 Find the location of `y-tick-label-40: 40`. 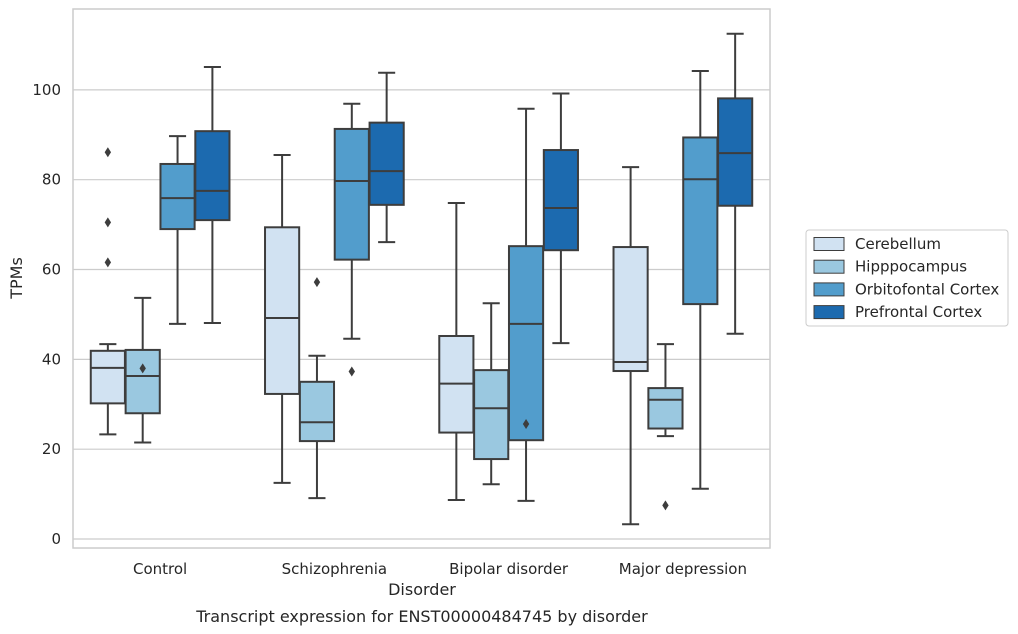

y-tick-label-40: 40 is located at coordinates (51, 359).